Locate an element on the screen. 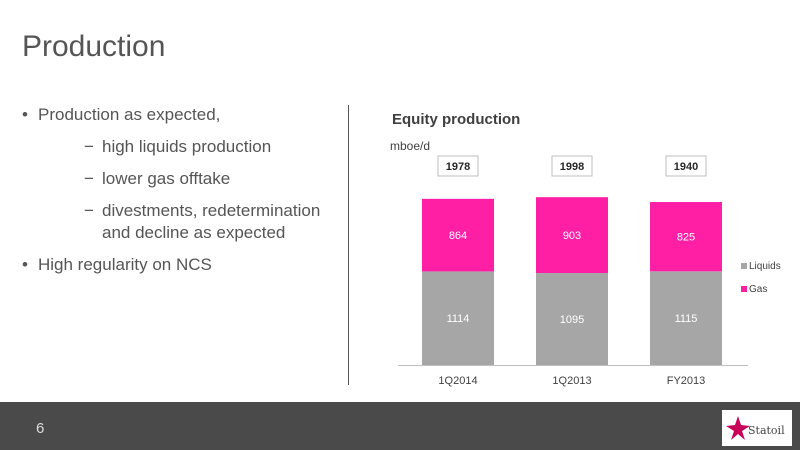 This screenshot has width=800, height=450. sub-bullet-item: − high liquids production is located at coordinates (182, 147).